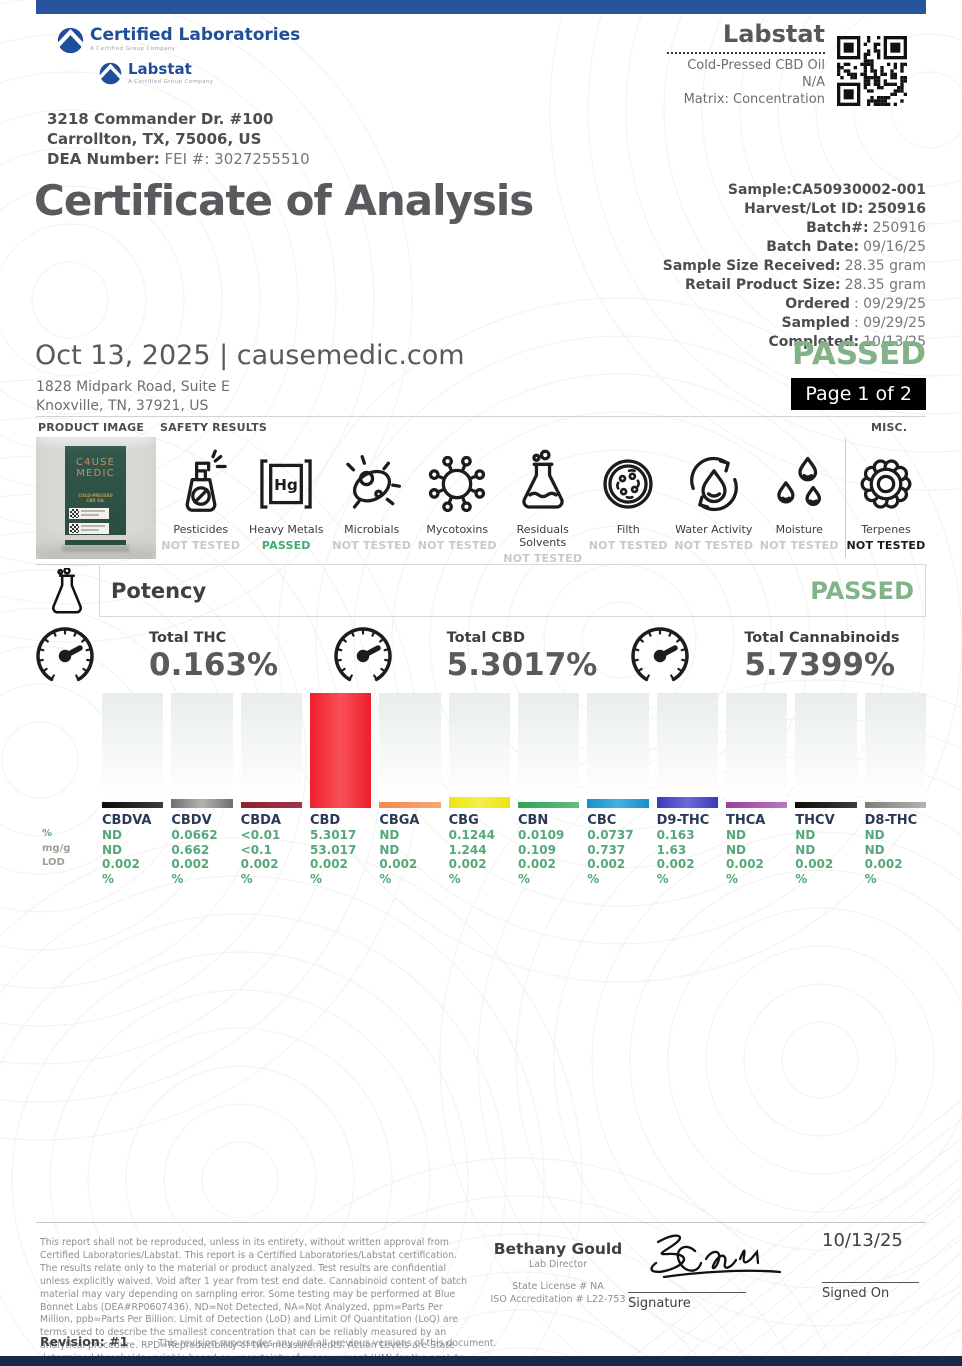  I want to click on matrix: Matrix: Concentration, so click(754, 99).